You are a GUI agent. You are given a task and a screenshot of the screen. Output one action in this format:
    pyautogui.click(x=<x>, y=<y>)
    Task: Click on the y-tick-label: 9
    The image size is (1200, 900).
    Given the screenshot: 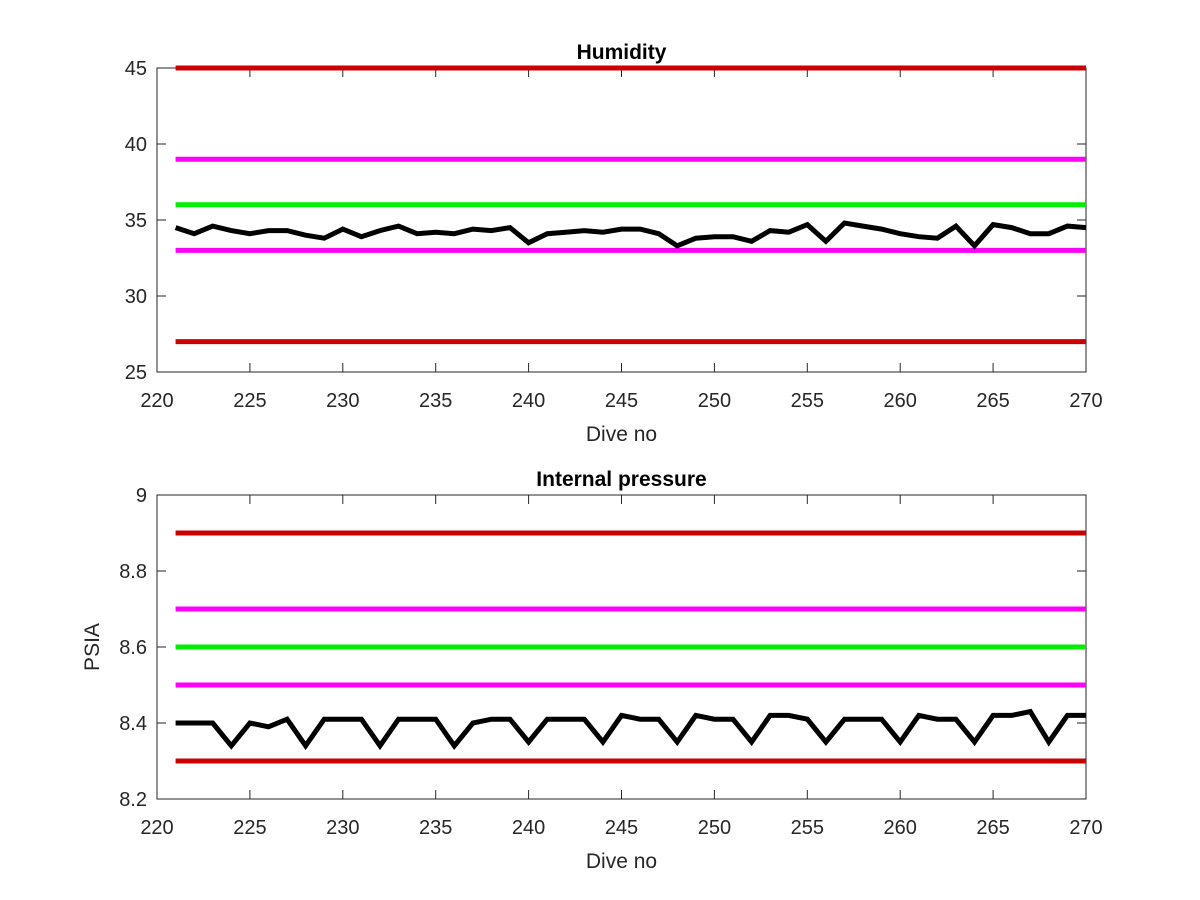 What is the action you would take?
    pyautogui.click(x=141, y=496)
    